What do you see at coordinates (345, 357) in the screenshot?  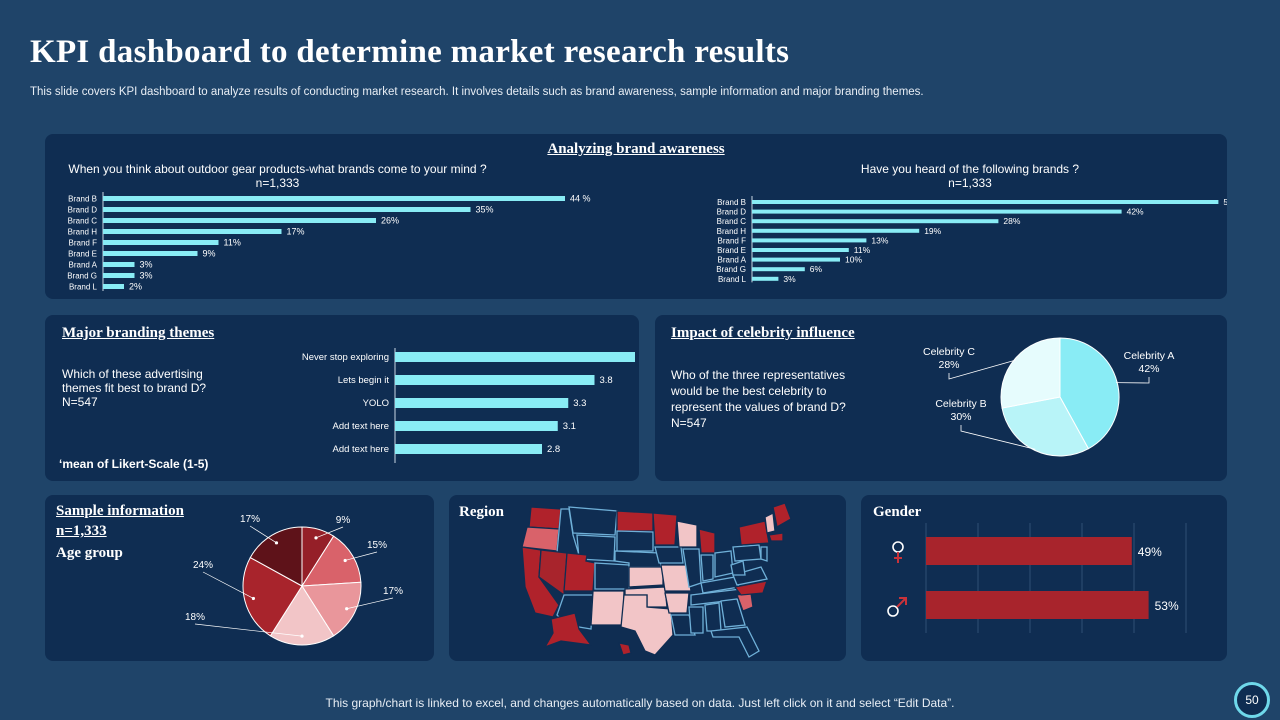 I see `category-label: Never stop exploring` at bounding box center [345, 357].